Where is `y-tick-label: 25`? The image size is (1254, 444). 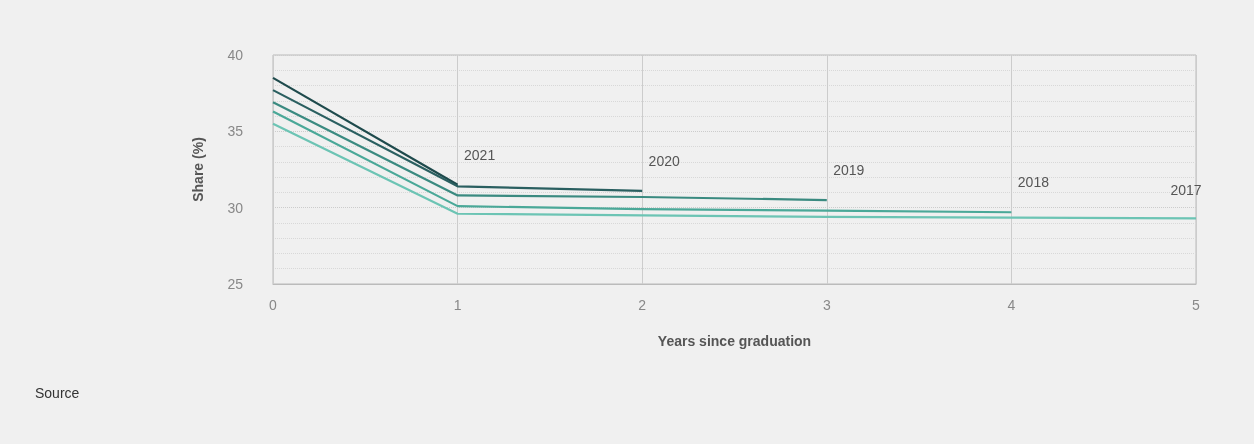 y-tick-label: 25 is located at coordinates (235, 284).